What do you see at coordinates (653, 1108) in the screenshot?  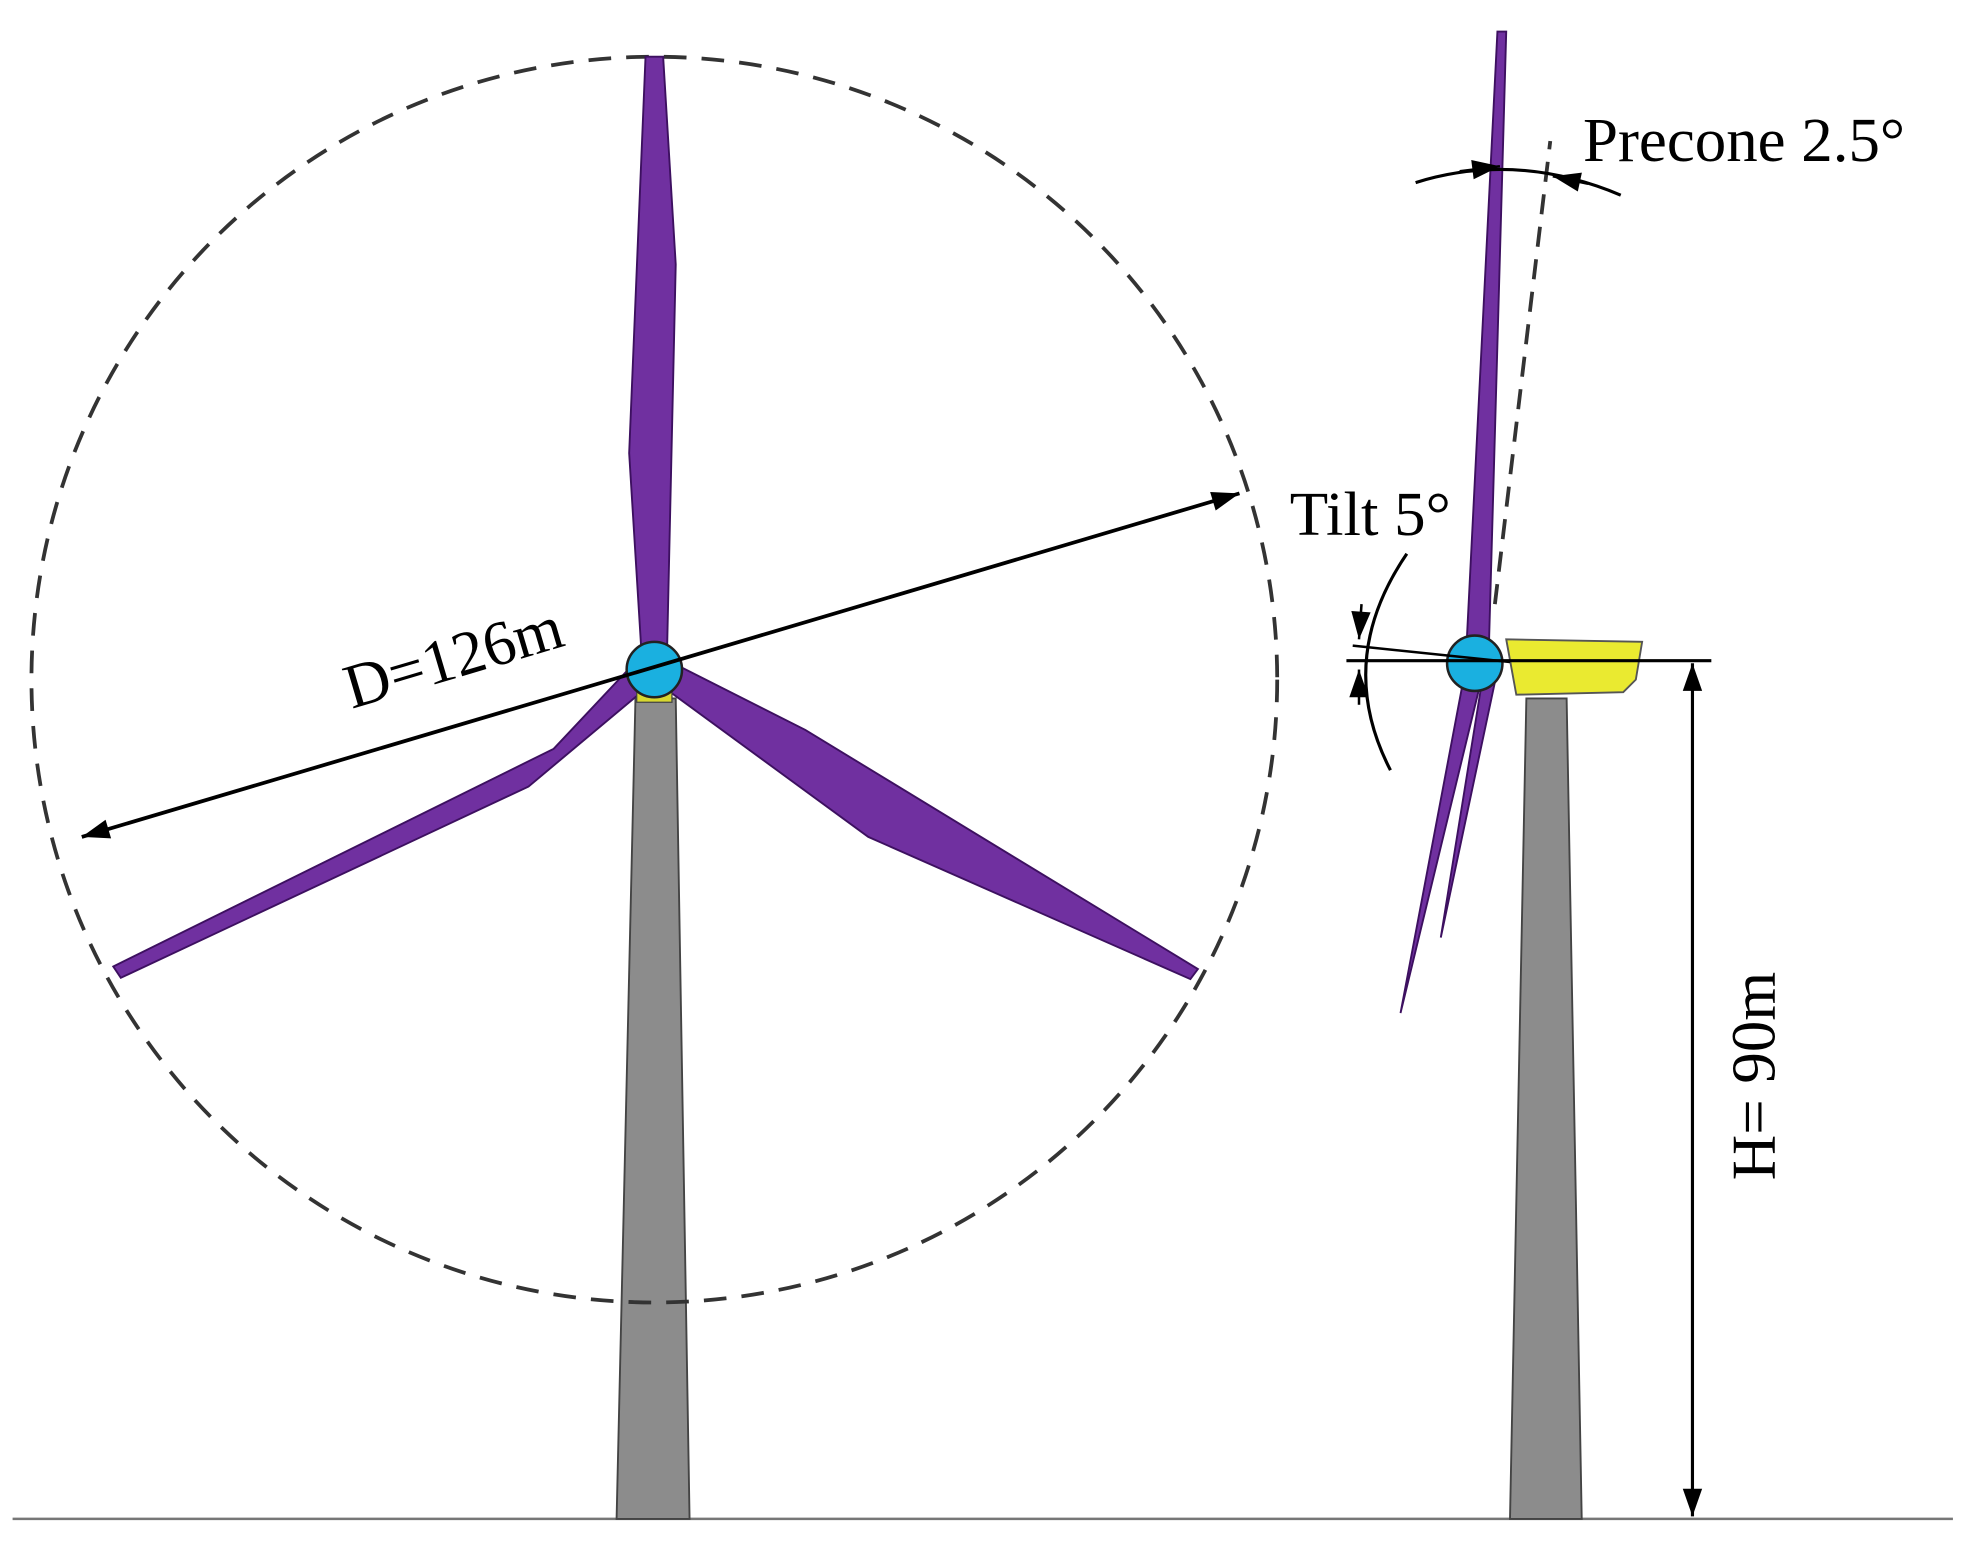 I see `tower-front` at bounding box center [653, 1108].